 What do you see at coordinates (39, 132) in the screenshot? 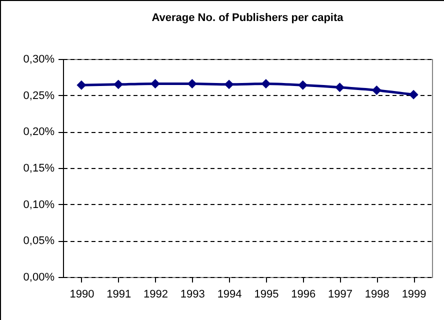
I see `y-tick-label: 0,20%` at bounding box center [39, 132].